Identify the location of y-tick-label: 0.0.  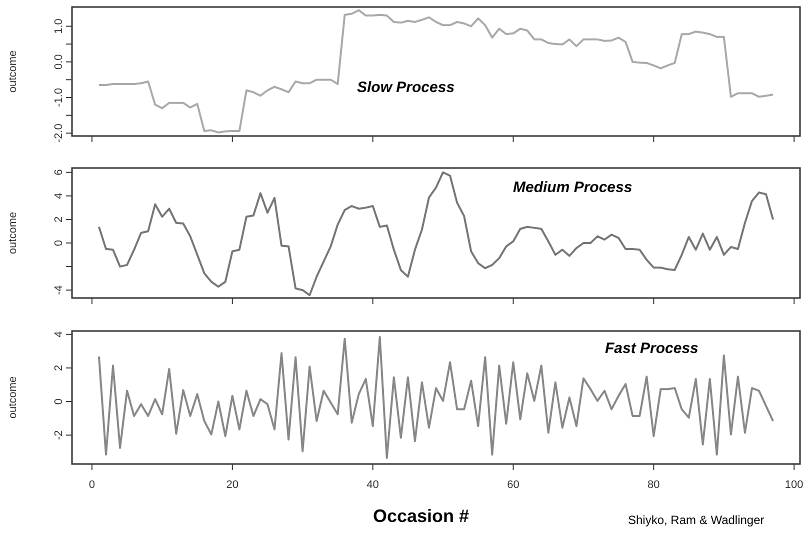
(59, 62).